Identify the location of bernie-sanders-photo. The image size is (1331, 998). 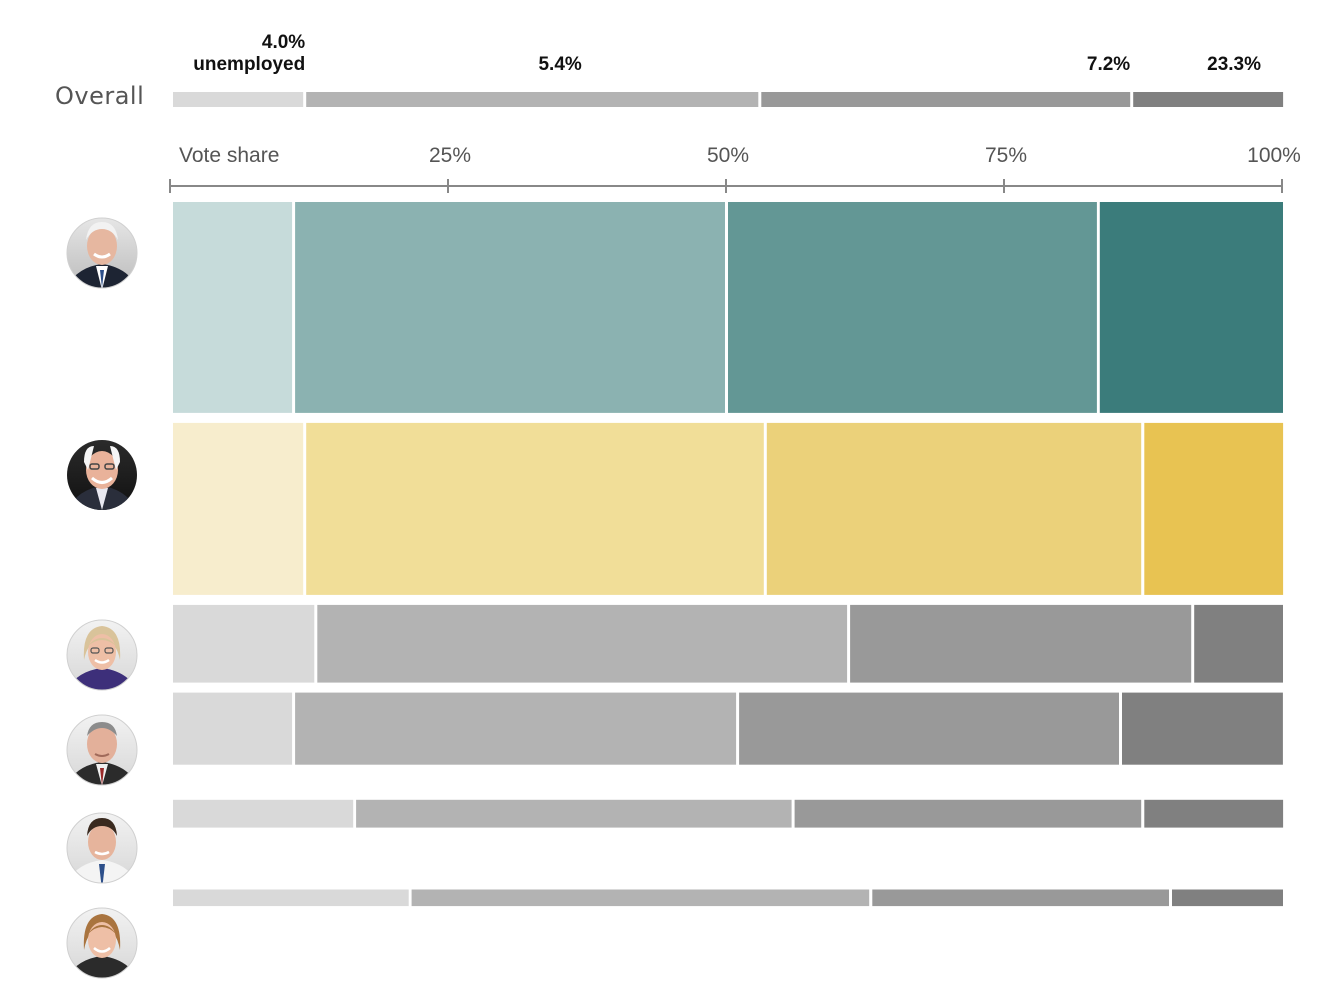
(102, 475).